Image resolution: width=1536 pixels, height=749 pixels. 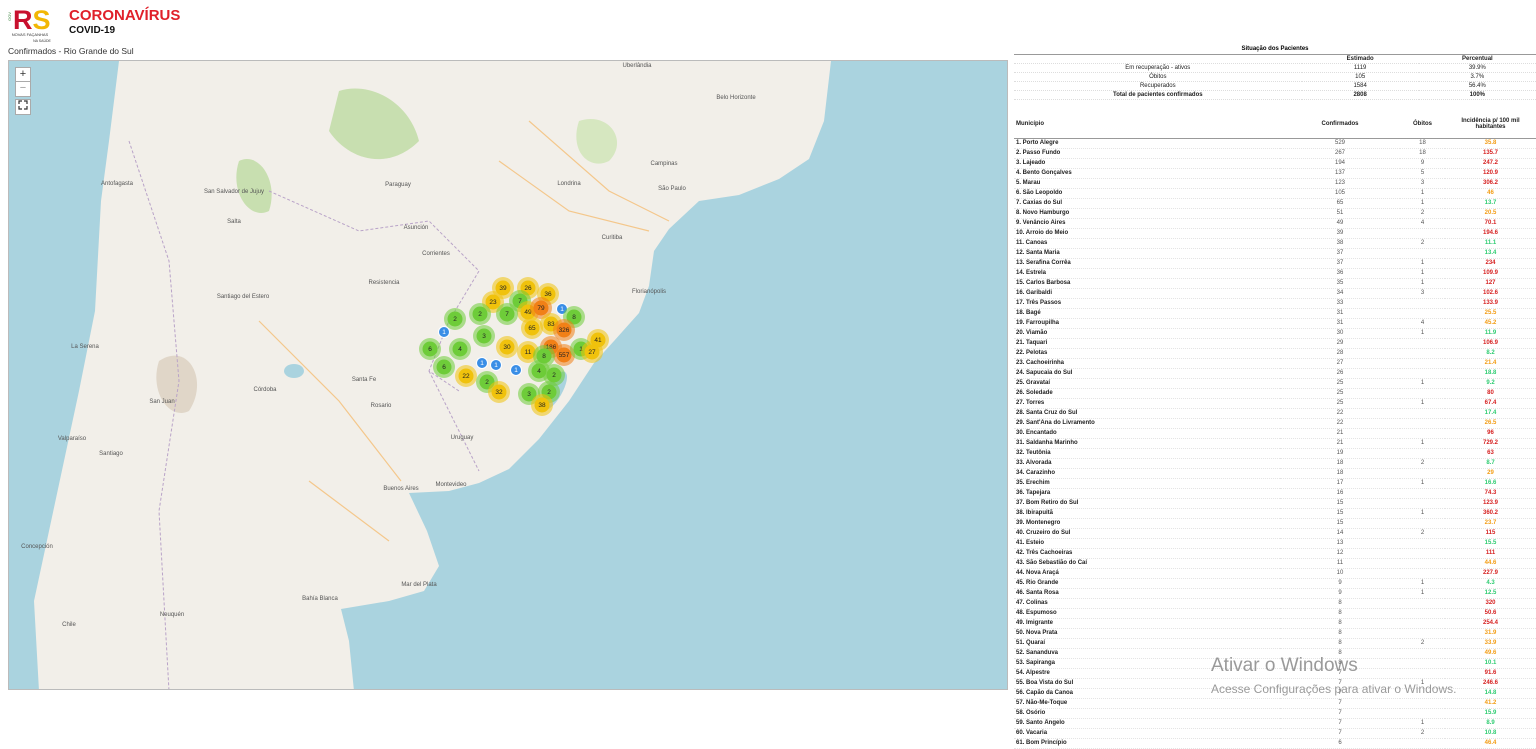 I want to click on summary-cell: 3.7%, so click(x=1477, y=77).